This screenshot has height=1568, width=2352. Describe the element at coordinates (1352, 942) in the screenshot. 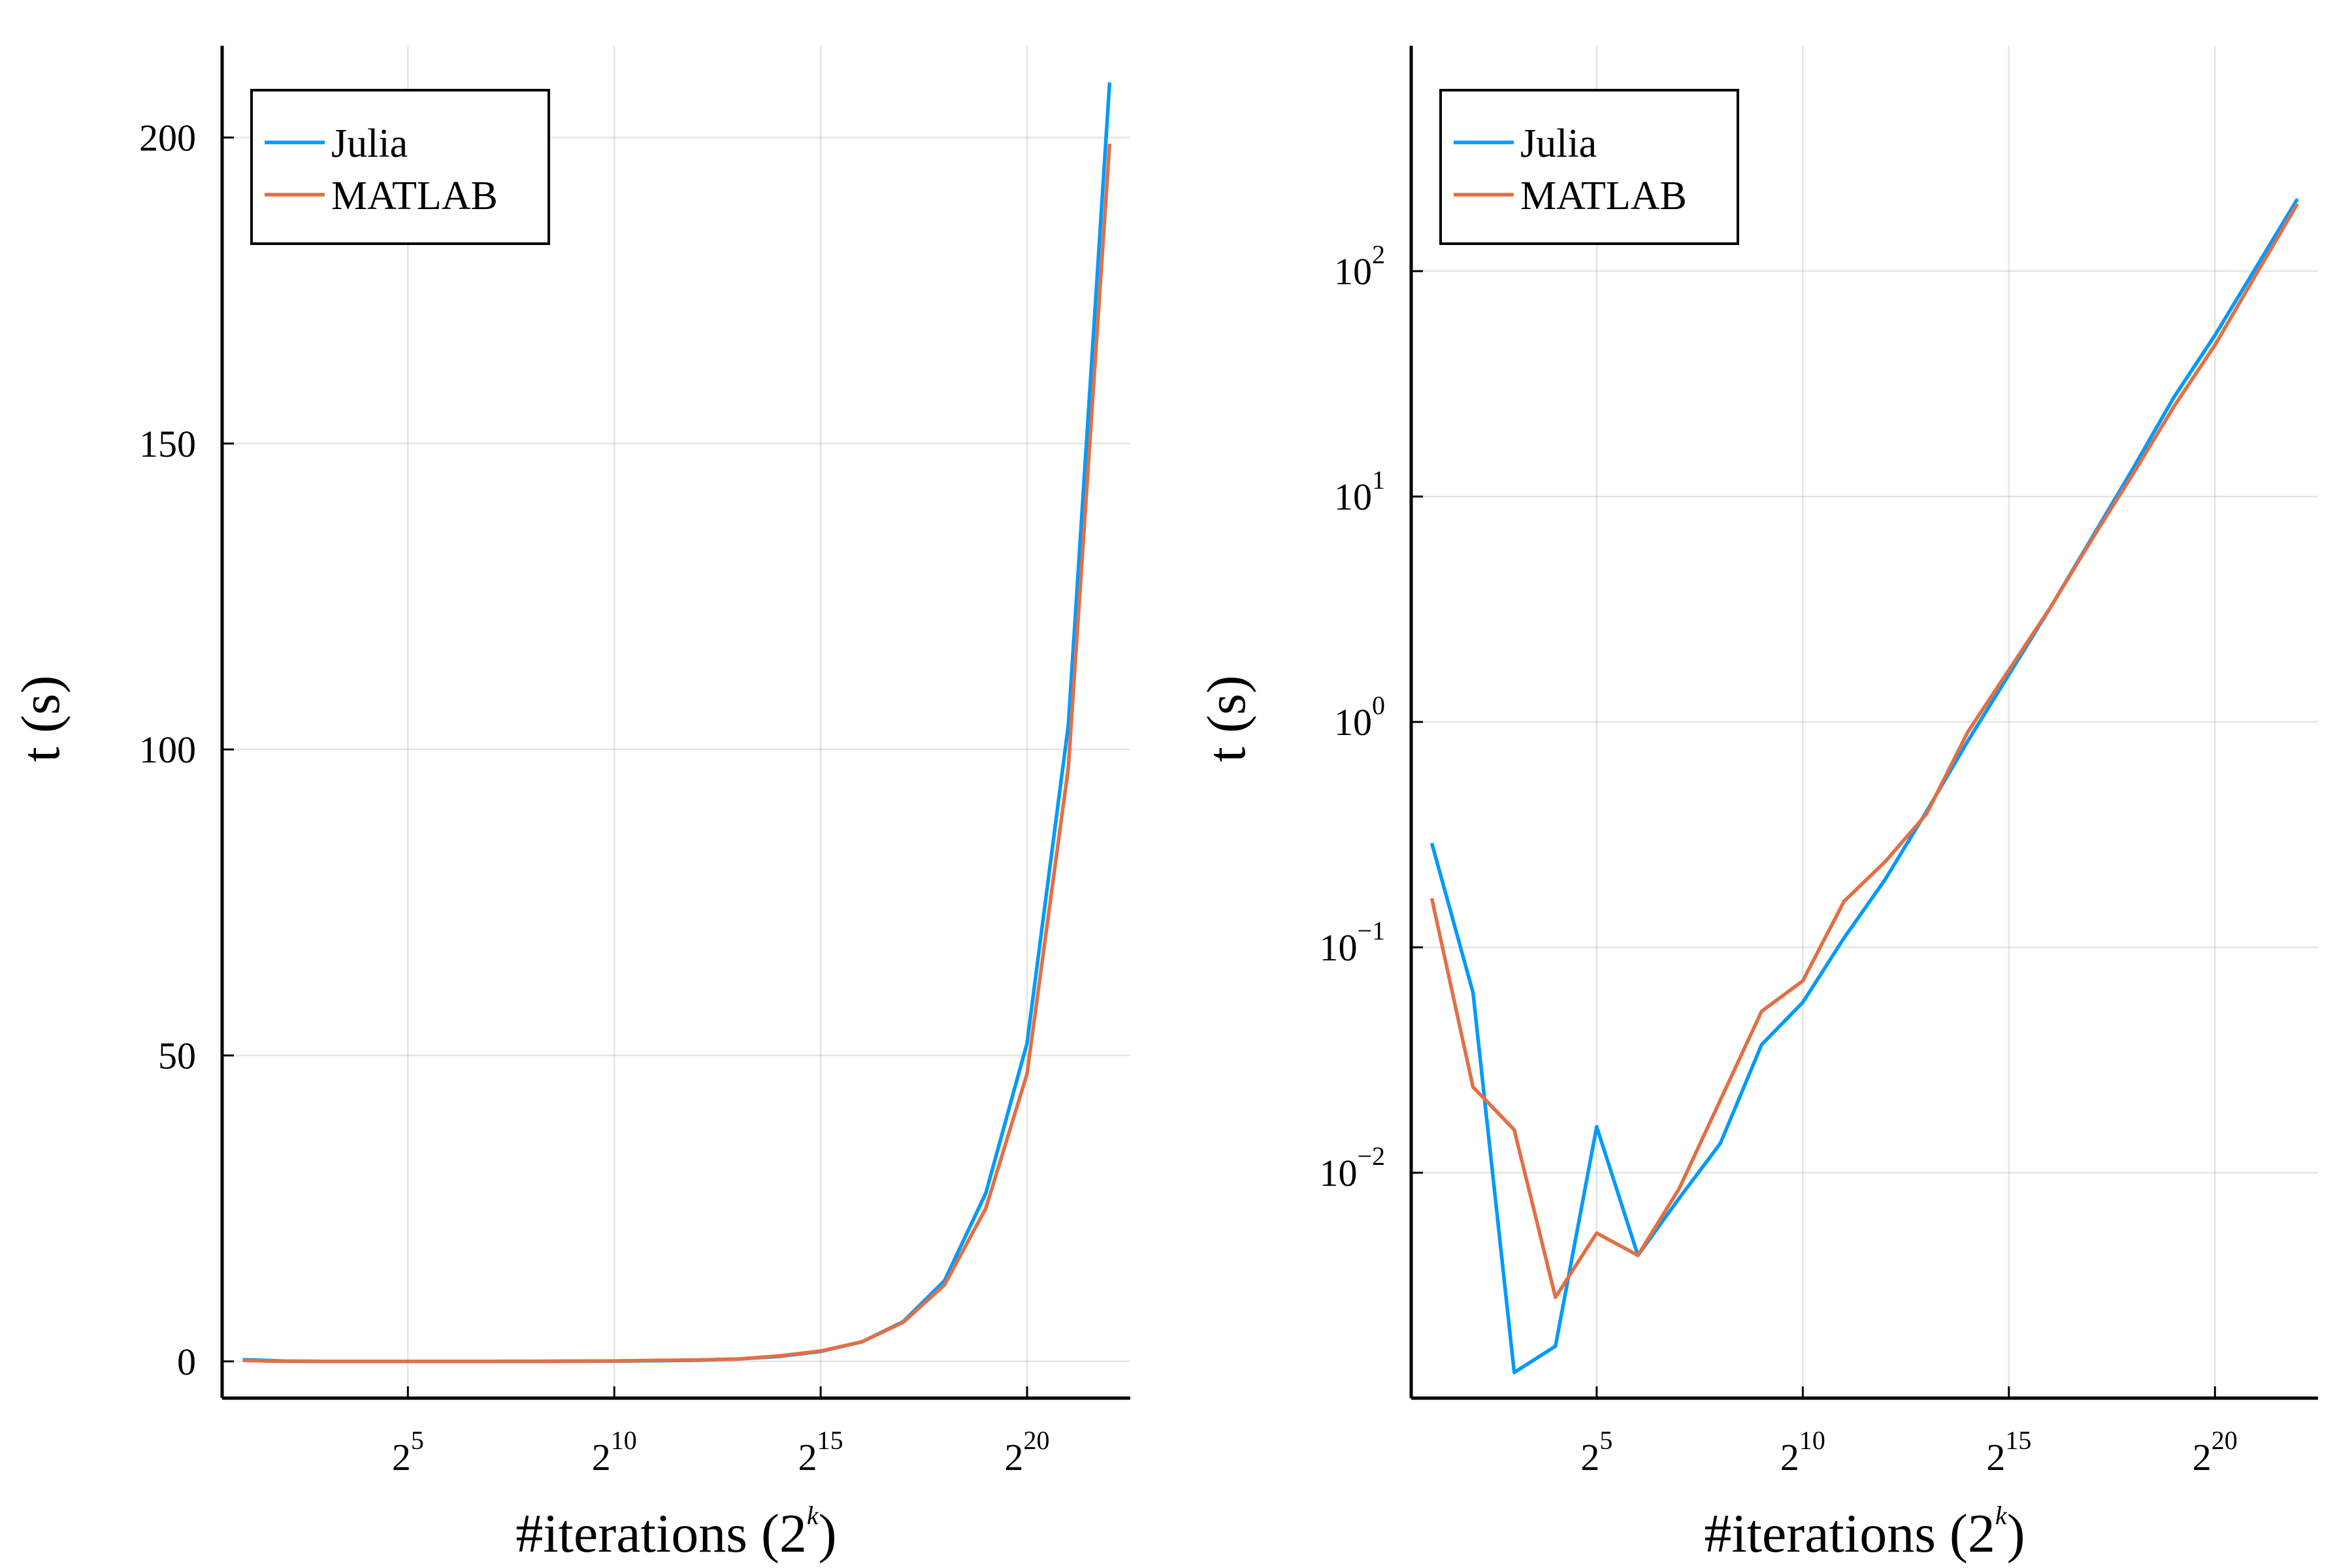

I see `y-tick-label: 10−1` at that location.